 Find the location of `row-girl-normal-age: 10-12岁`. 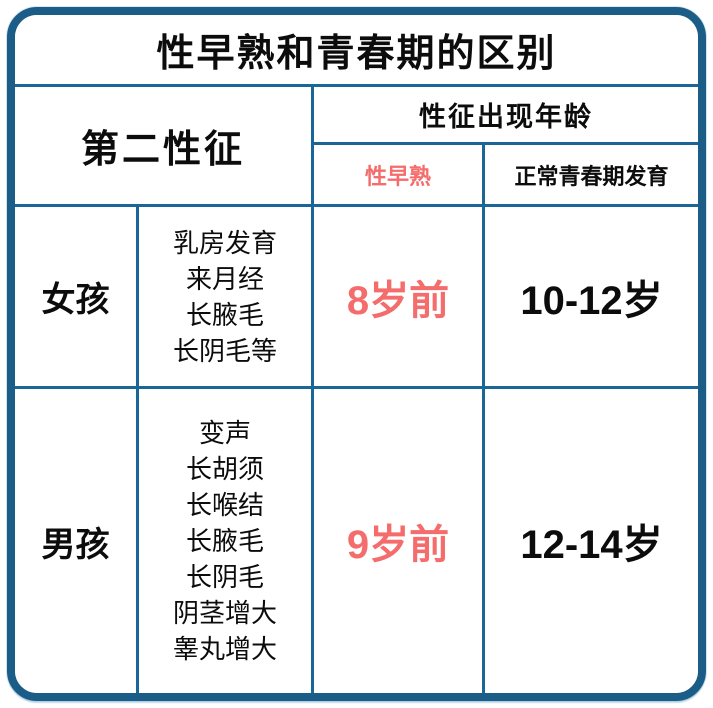

row-girl-normal-age: 10-12岁 is located at coordinates (590, 295).